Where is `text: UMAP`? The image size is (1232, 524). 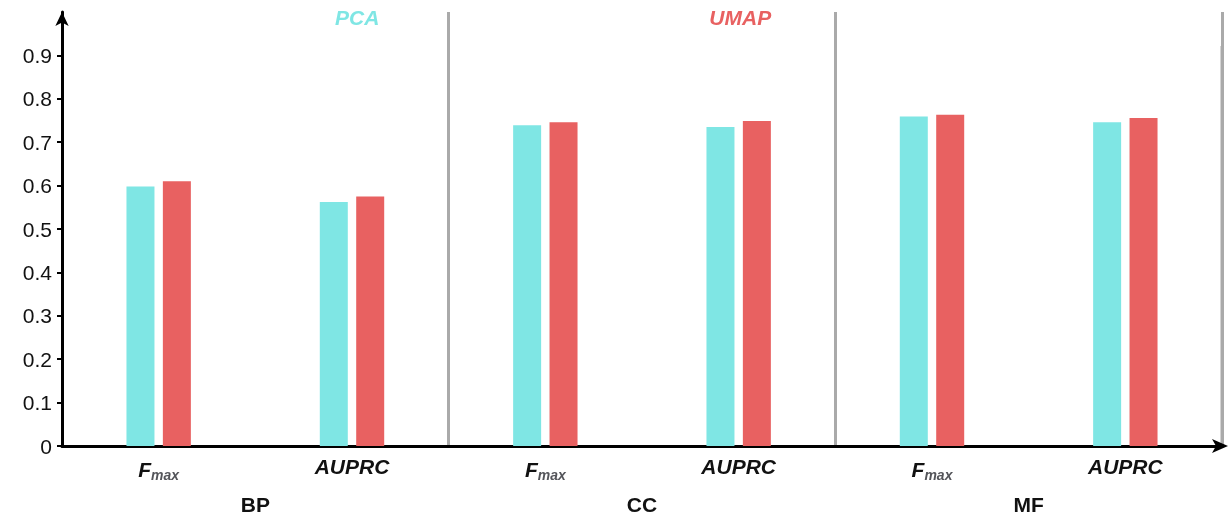 text: UMAP is located at coordinates (741, 17).